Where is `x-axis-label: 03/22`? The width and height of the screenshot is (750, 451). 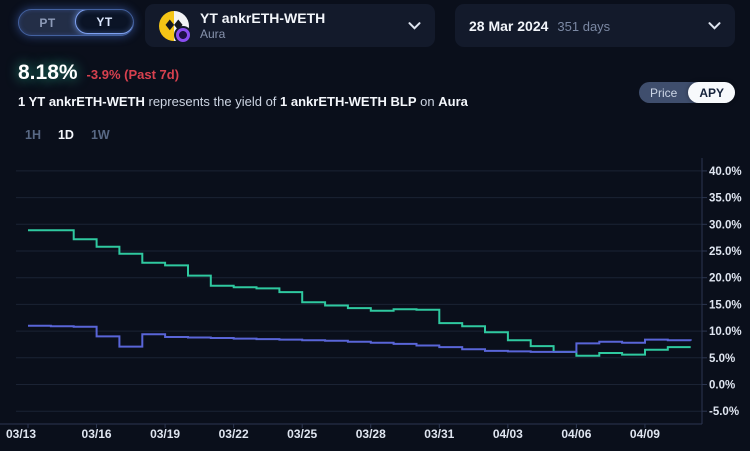
x-axis-label: 03/22 is located at coordinates (234, 434).